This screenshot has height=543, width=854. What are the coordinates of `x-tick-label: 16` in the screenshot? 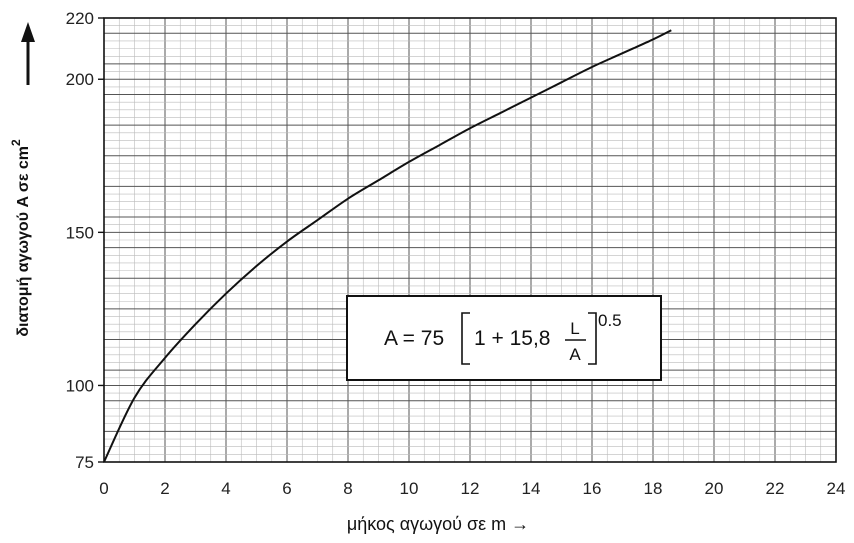 It's located at (592, 488).